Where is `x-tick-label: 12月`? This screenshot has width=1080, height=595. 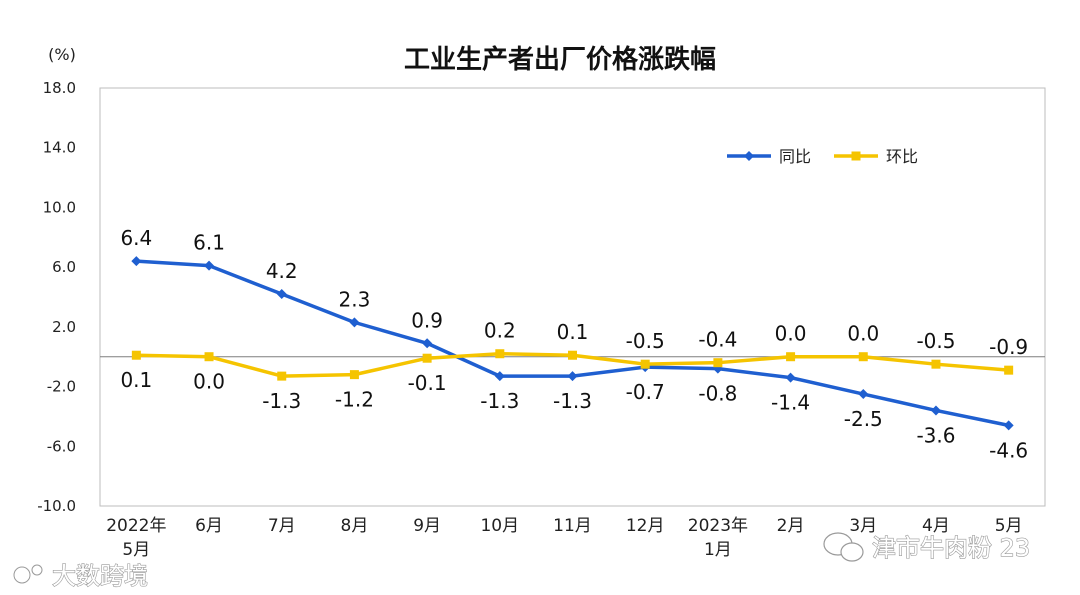
x-tick-label: 12月 is located at coordinates (645, 526).